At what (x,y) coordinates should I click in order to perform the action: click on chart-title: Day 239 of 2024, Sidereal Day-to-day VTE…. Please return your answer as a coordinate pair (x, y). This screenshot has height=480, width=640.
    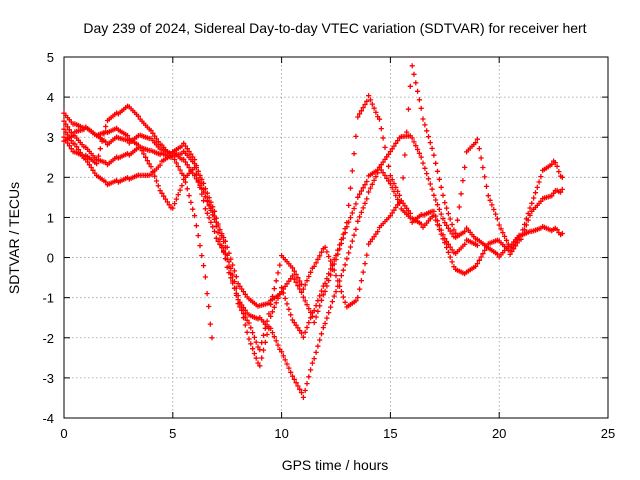
    Looking at the image, I should click on (334, 28).